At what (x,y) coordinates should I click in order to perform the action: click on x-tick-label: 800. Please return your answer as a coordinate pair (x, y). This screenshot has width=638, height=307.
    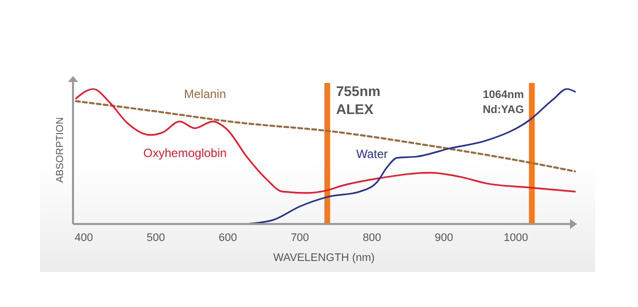
    Looking at the image, I should click on (372, 238).